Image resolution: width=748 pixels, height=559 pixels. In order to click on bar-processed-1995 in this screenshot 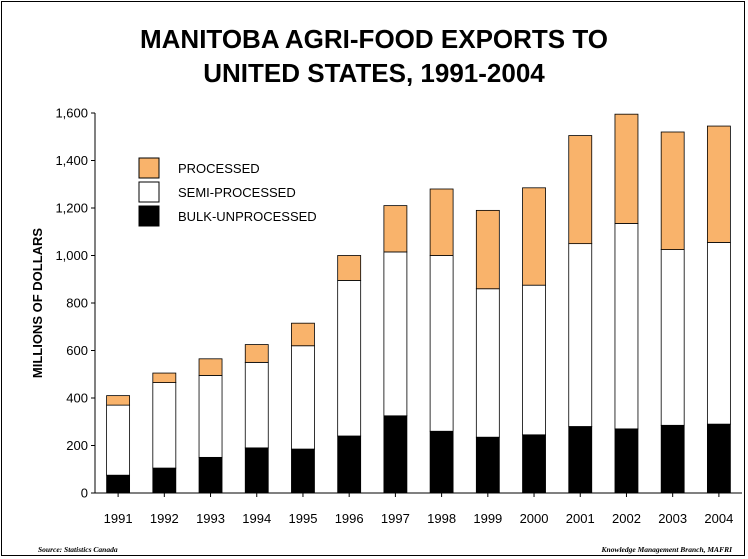, I will do `click(303, 334)`.